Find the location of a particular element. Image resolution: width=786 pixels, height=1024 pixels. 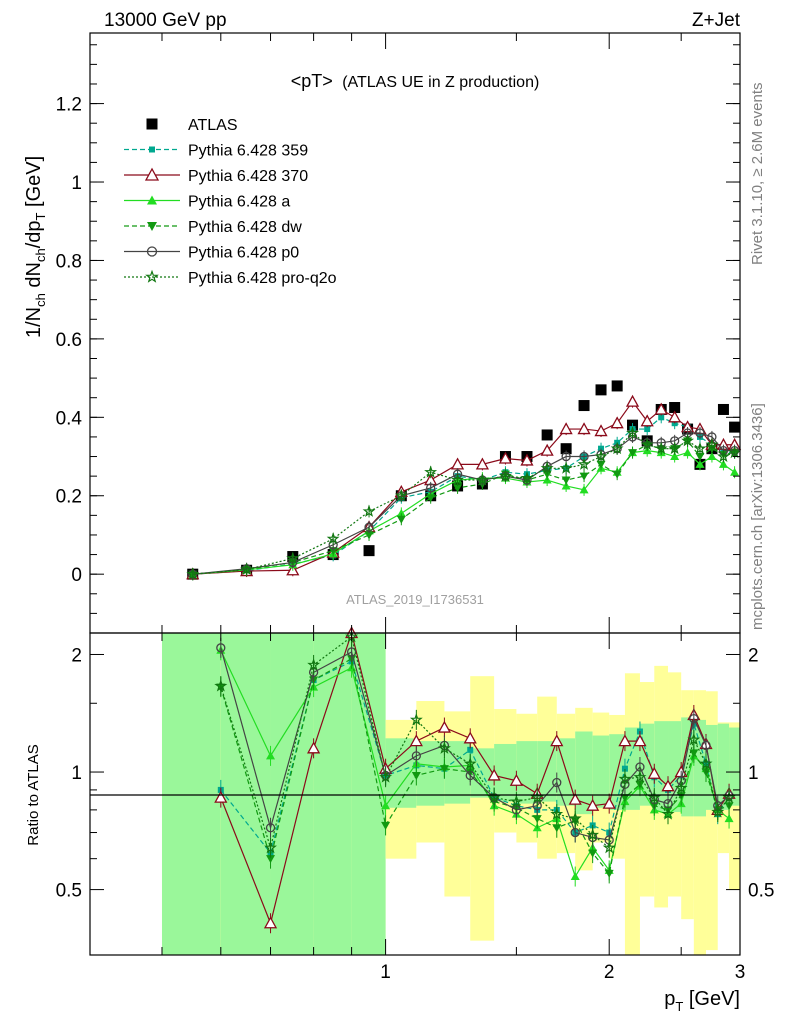

ratio-y-tick-label: 0.5 is located at coordinates (69, 891).